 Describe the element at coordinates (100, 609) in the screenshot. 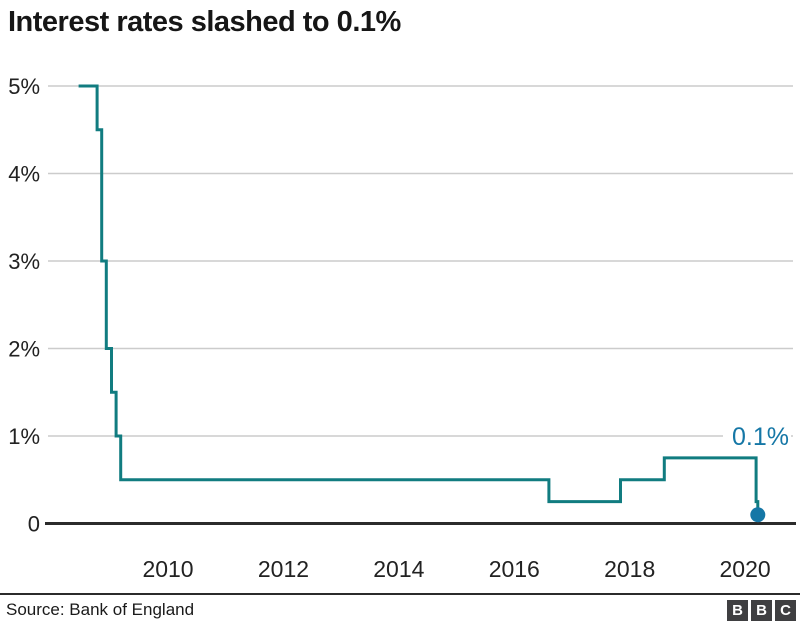

I see `source-label: Source: Bank of England` at that location.